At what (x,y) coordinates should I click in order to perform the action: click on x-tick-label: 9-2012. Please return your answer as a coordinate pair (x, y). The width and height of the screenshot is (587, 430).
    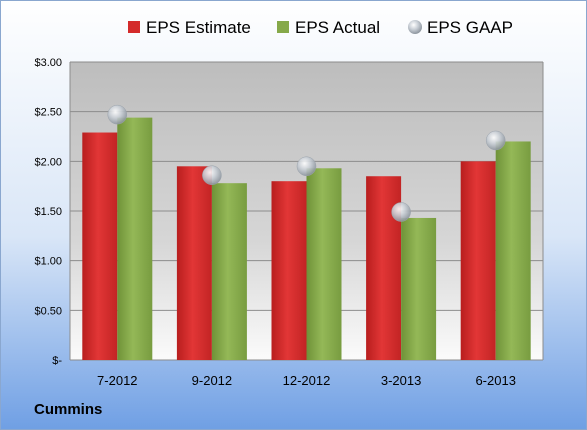
    Looking at the image, I should click on (212, 380).